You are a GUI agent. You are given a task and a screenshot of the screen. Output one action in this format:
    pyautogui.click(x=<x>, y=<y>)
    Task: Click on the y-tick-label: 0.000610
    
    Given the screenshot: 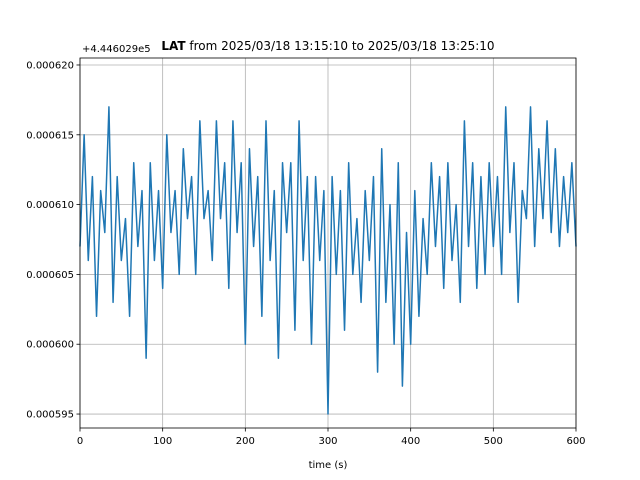 What is the action you would take?
    pyautogui.click(x=50, y=205)
    